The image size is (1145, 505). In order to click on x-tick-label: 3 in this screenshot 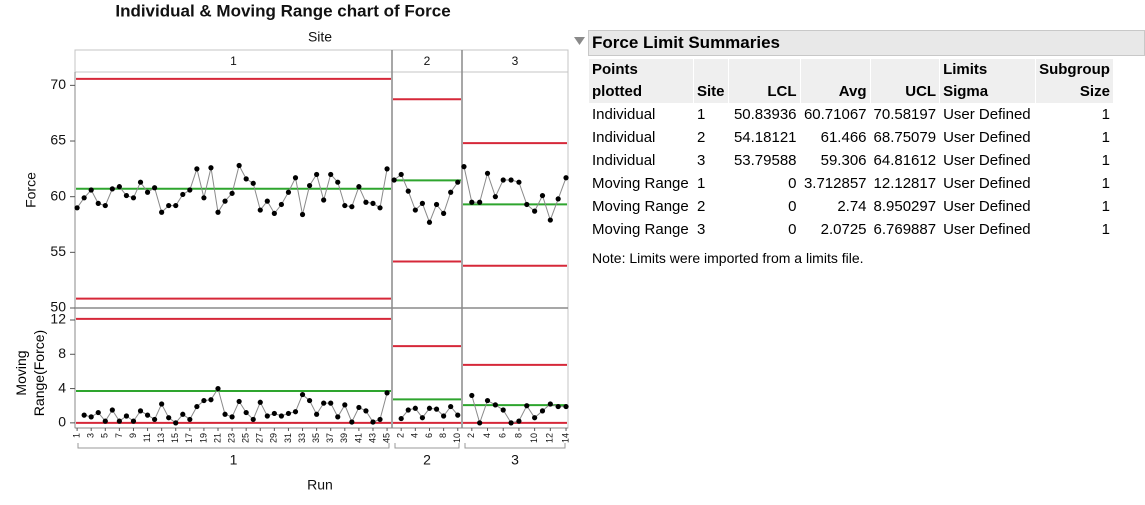, I will do `click(91, 435)`.